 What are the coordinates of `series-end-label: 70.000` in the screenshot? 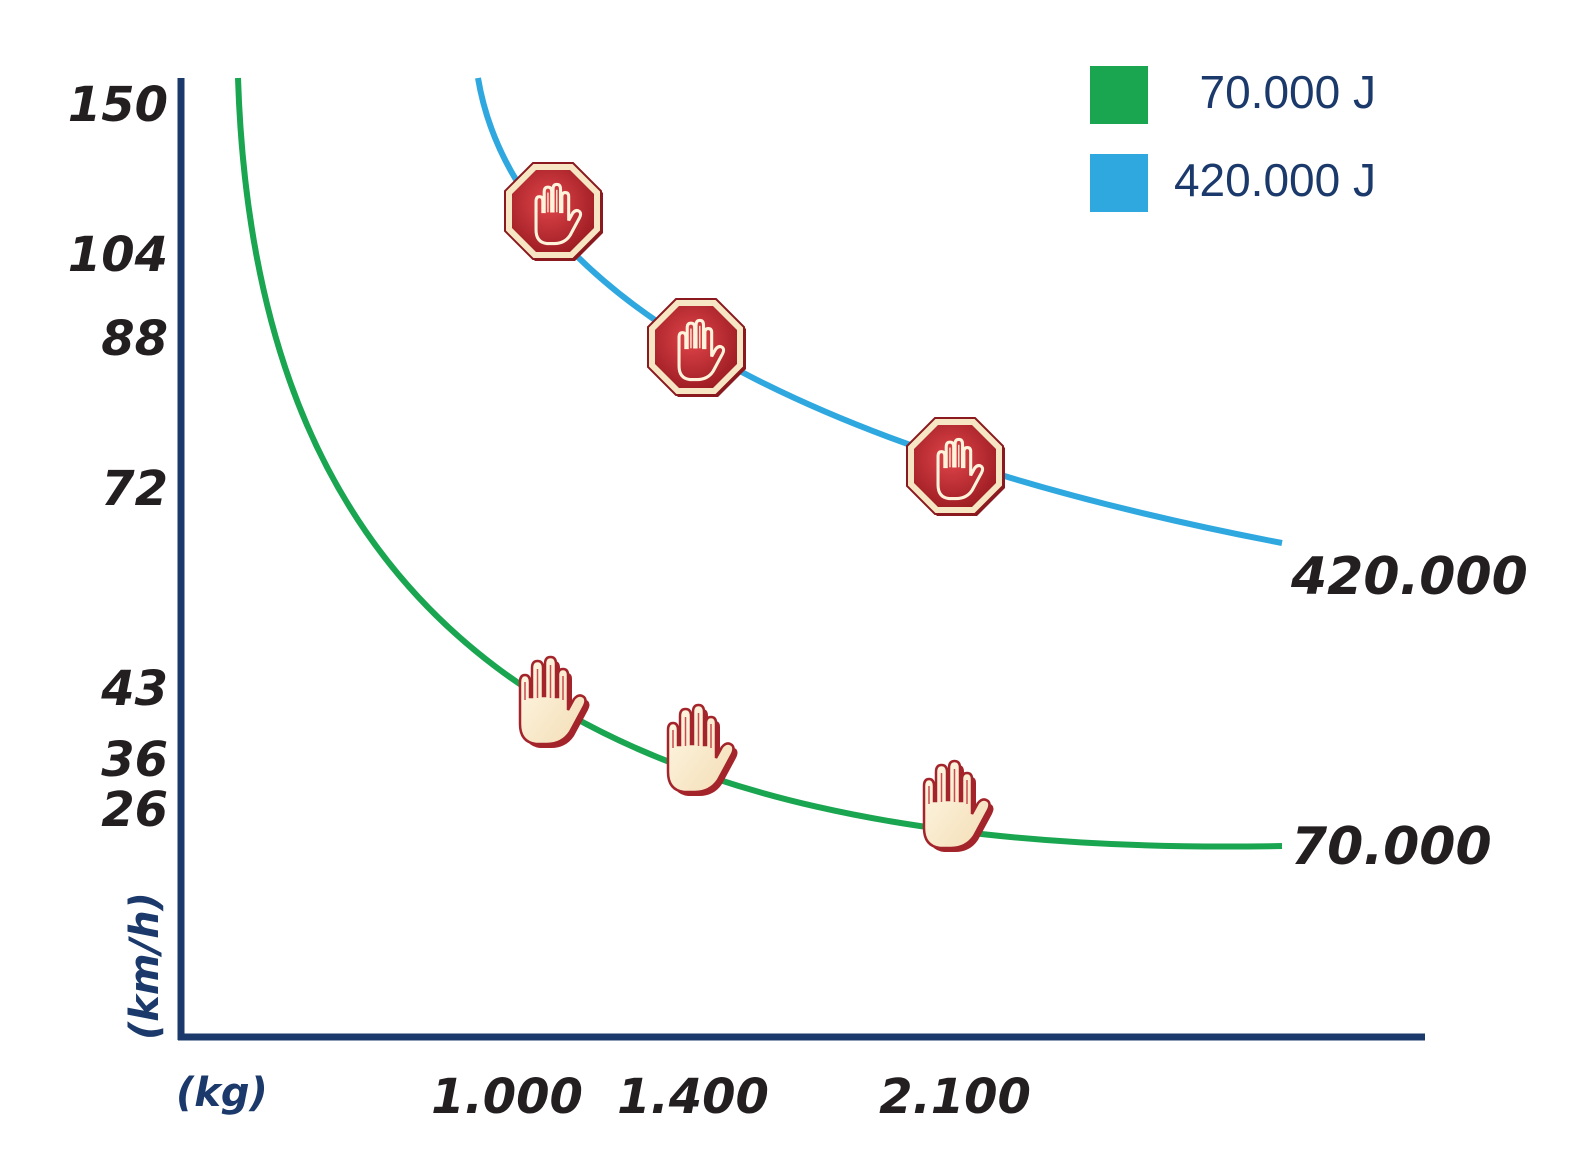 It's located at (1391, 847).